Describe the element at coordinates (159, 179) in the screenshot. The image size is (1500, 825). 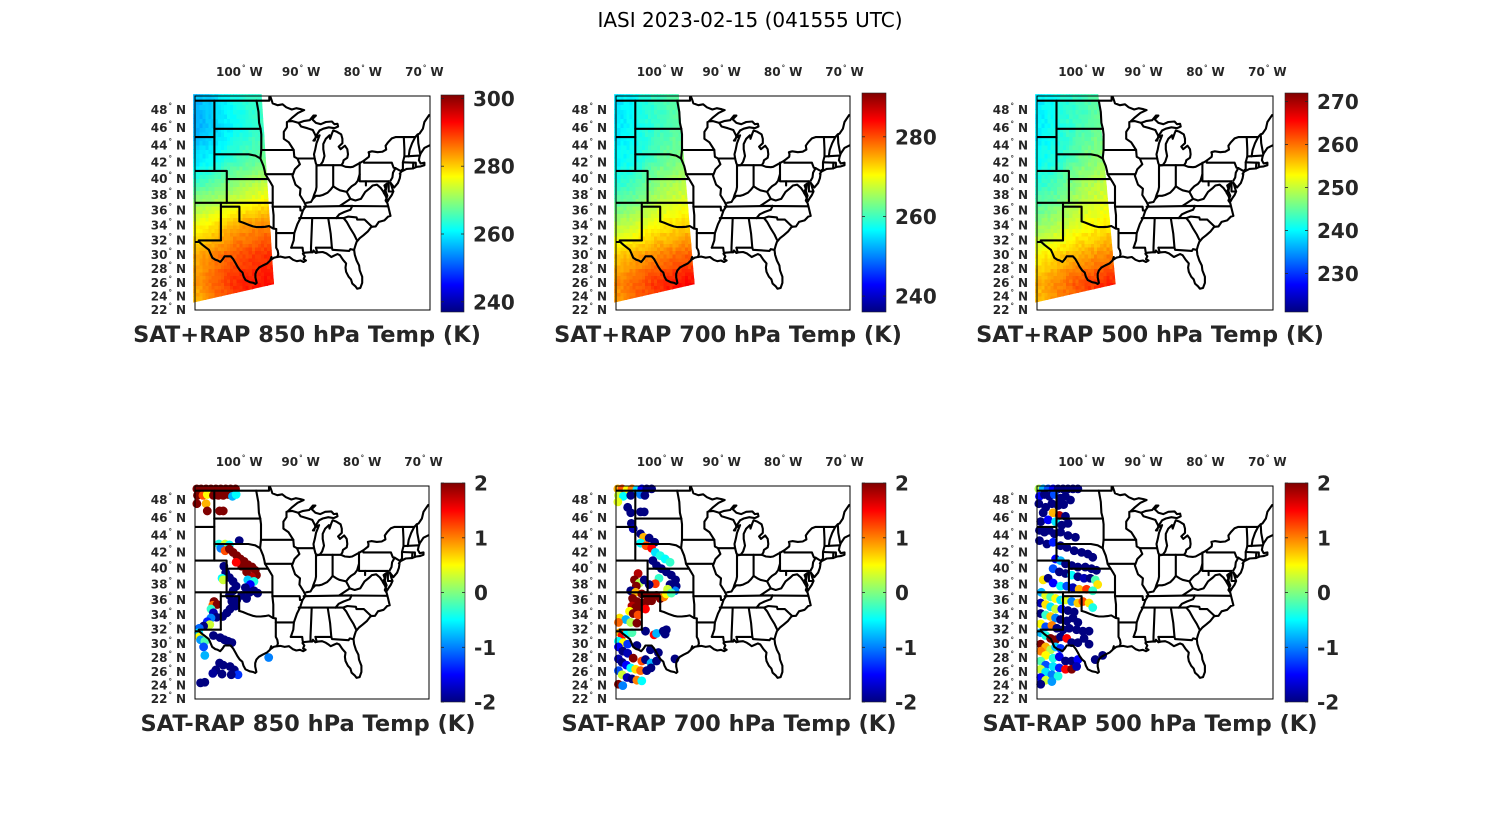
I see `y-tick-value: 40` at that location.